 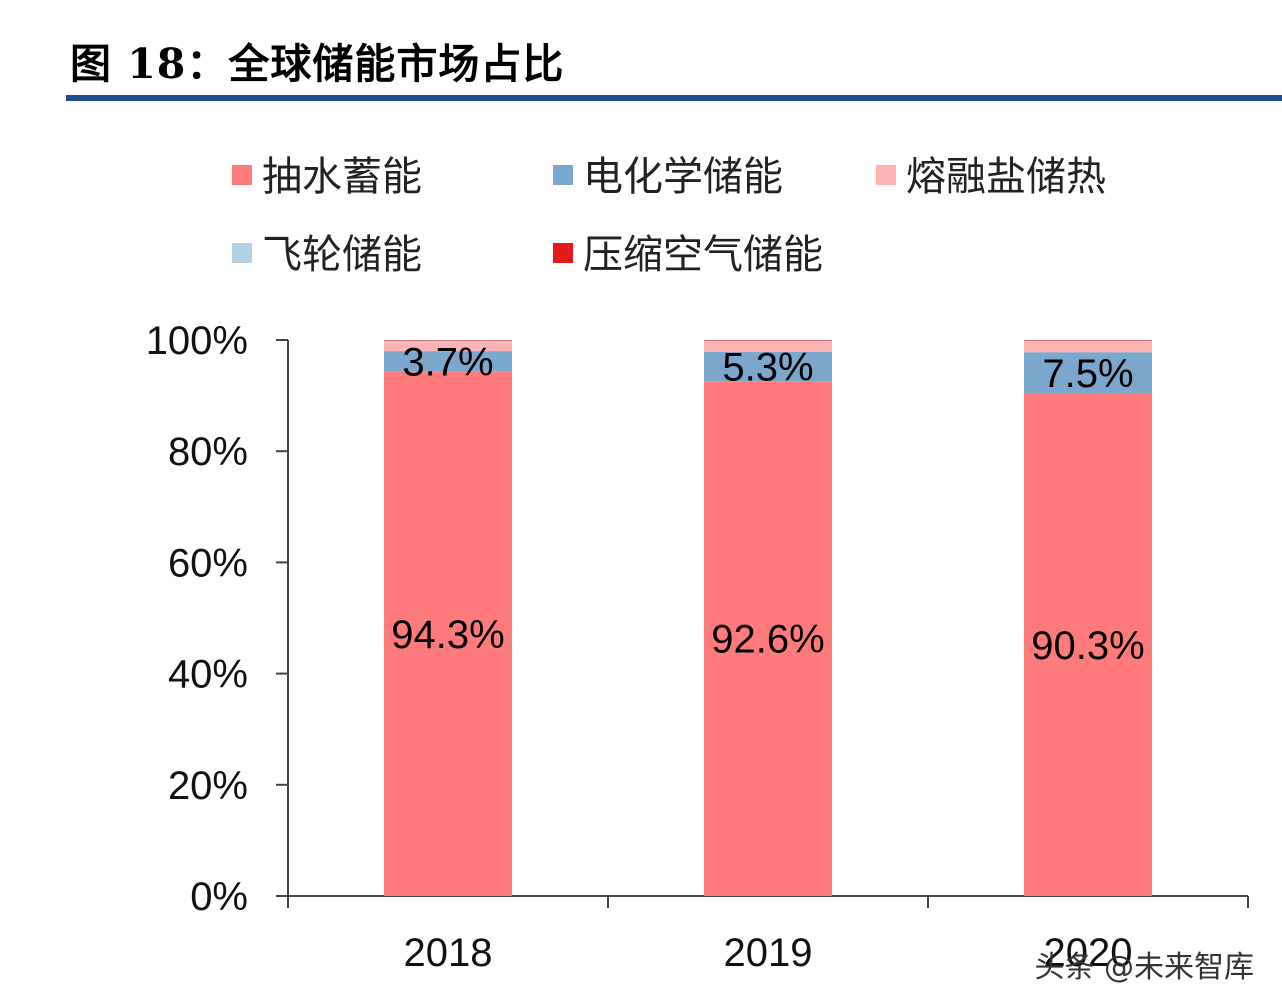 I want to click on y-tick-label-2: 40%, so click(x=208, y=675).